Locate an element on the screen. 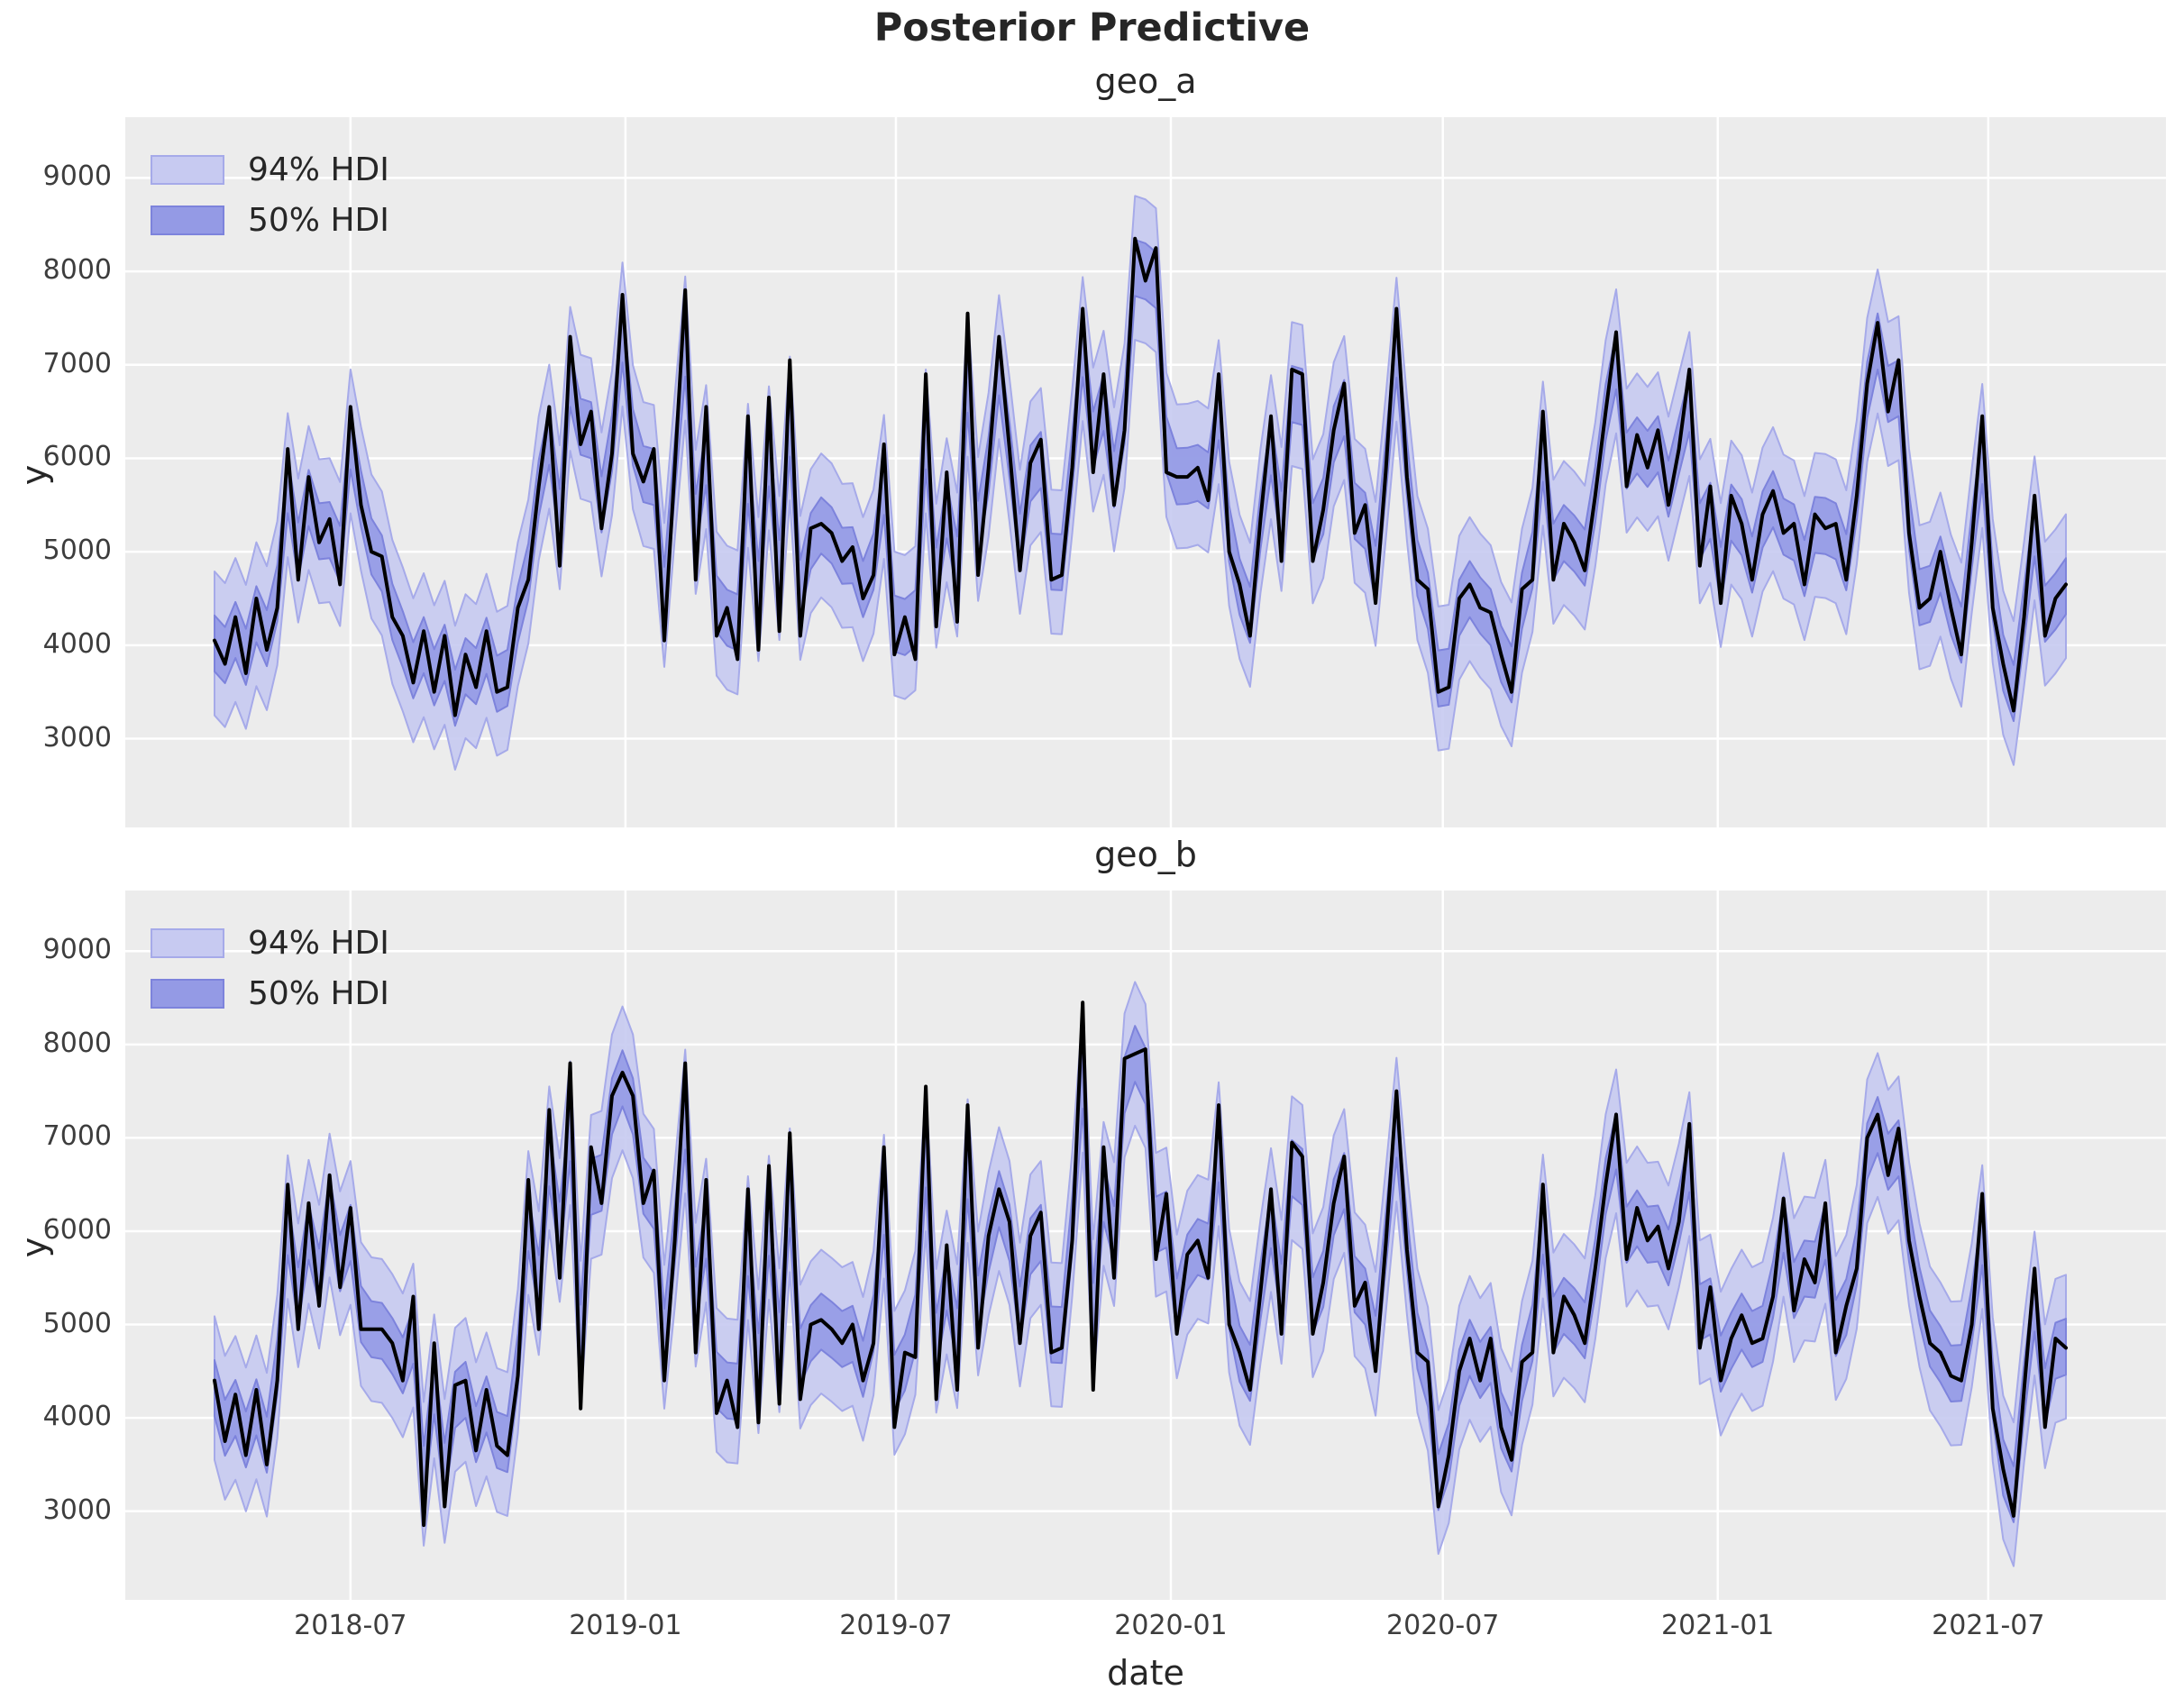 This screenshot has width=2184, height=1699. x-axis-label: date is located at coordinates (1145, 1673).